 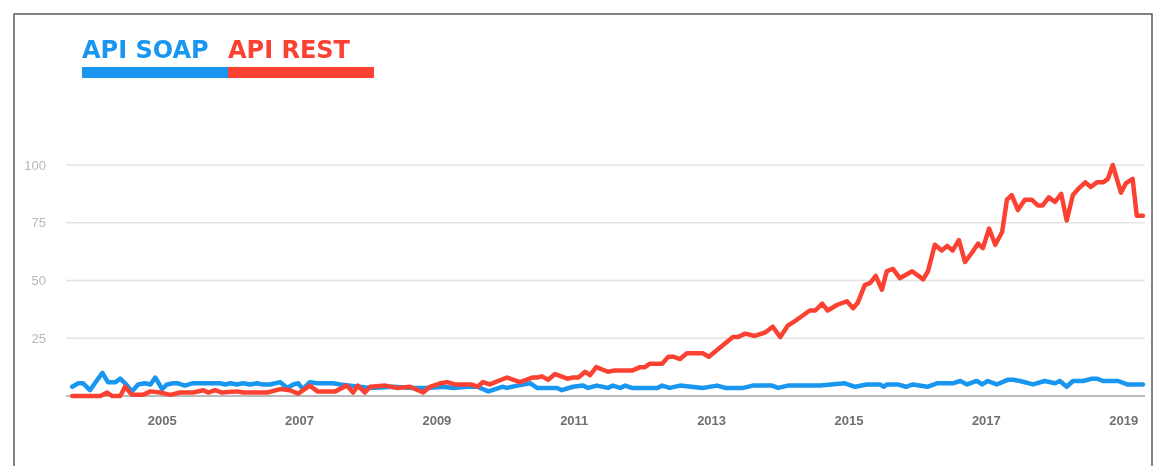 What do you see at coordinates (38, 223) in the screenshot?
I see `y-tick-label: 75` at bounding box center [38, 223].